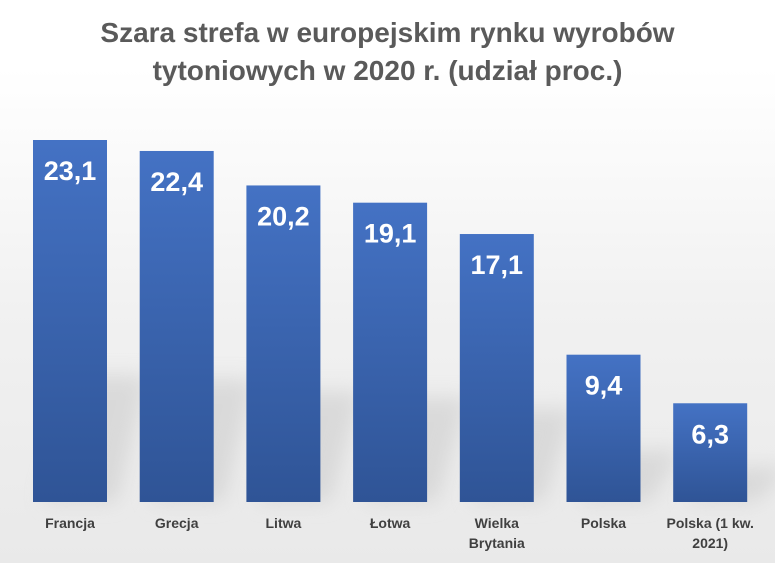  I want to click on bar-value-label: 9,4, so click(604, 386).